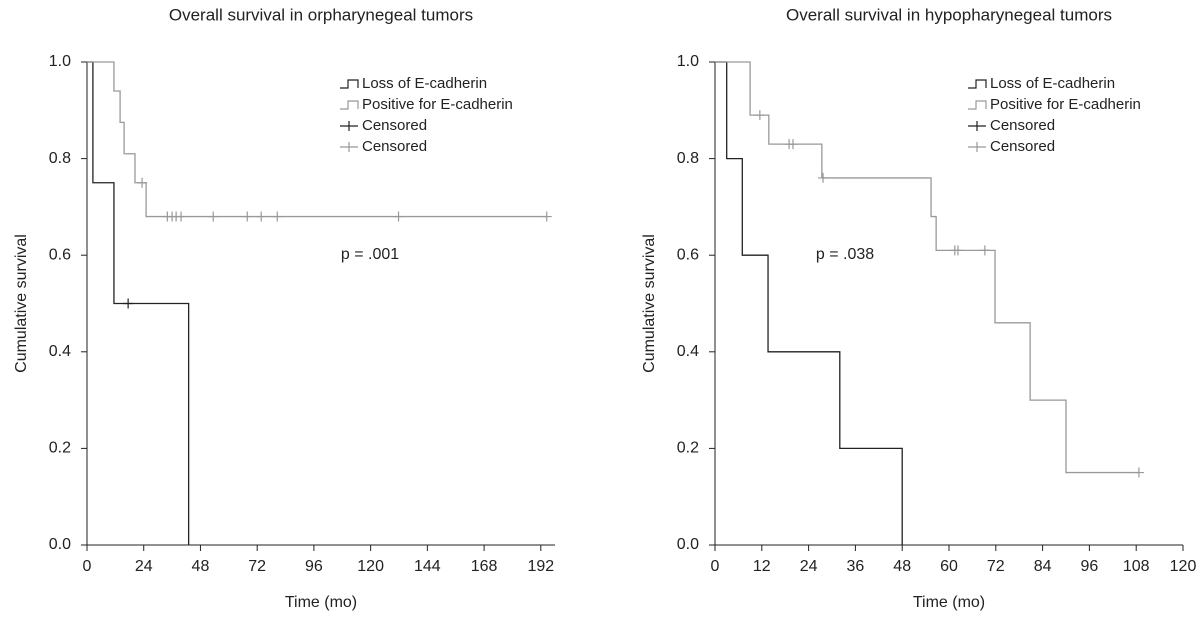 Image resolution: width=1203 pixels, height=624 pixels. I want to click on annotation: p = .001, so click(370, 254).